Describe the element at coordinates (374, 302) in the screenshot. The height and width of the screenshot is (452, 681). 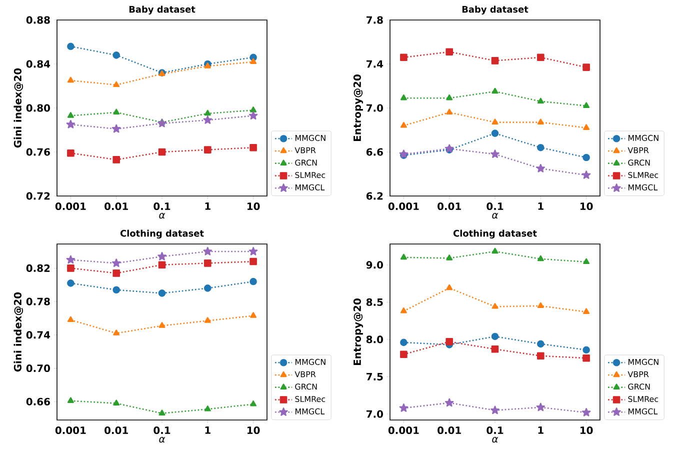
I see `y-tick-label: 8.5` at that location.